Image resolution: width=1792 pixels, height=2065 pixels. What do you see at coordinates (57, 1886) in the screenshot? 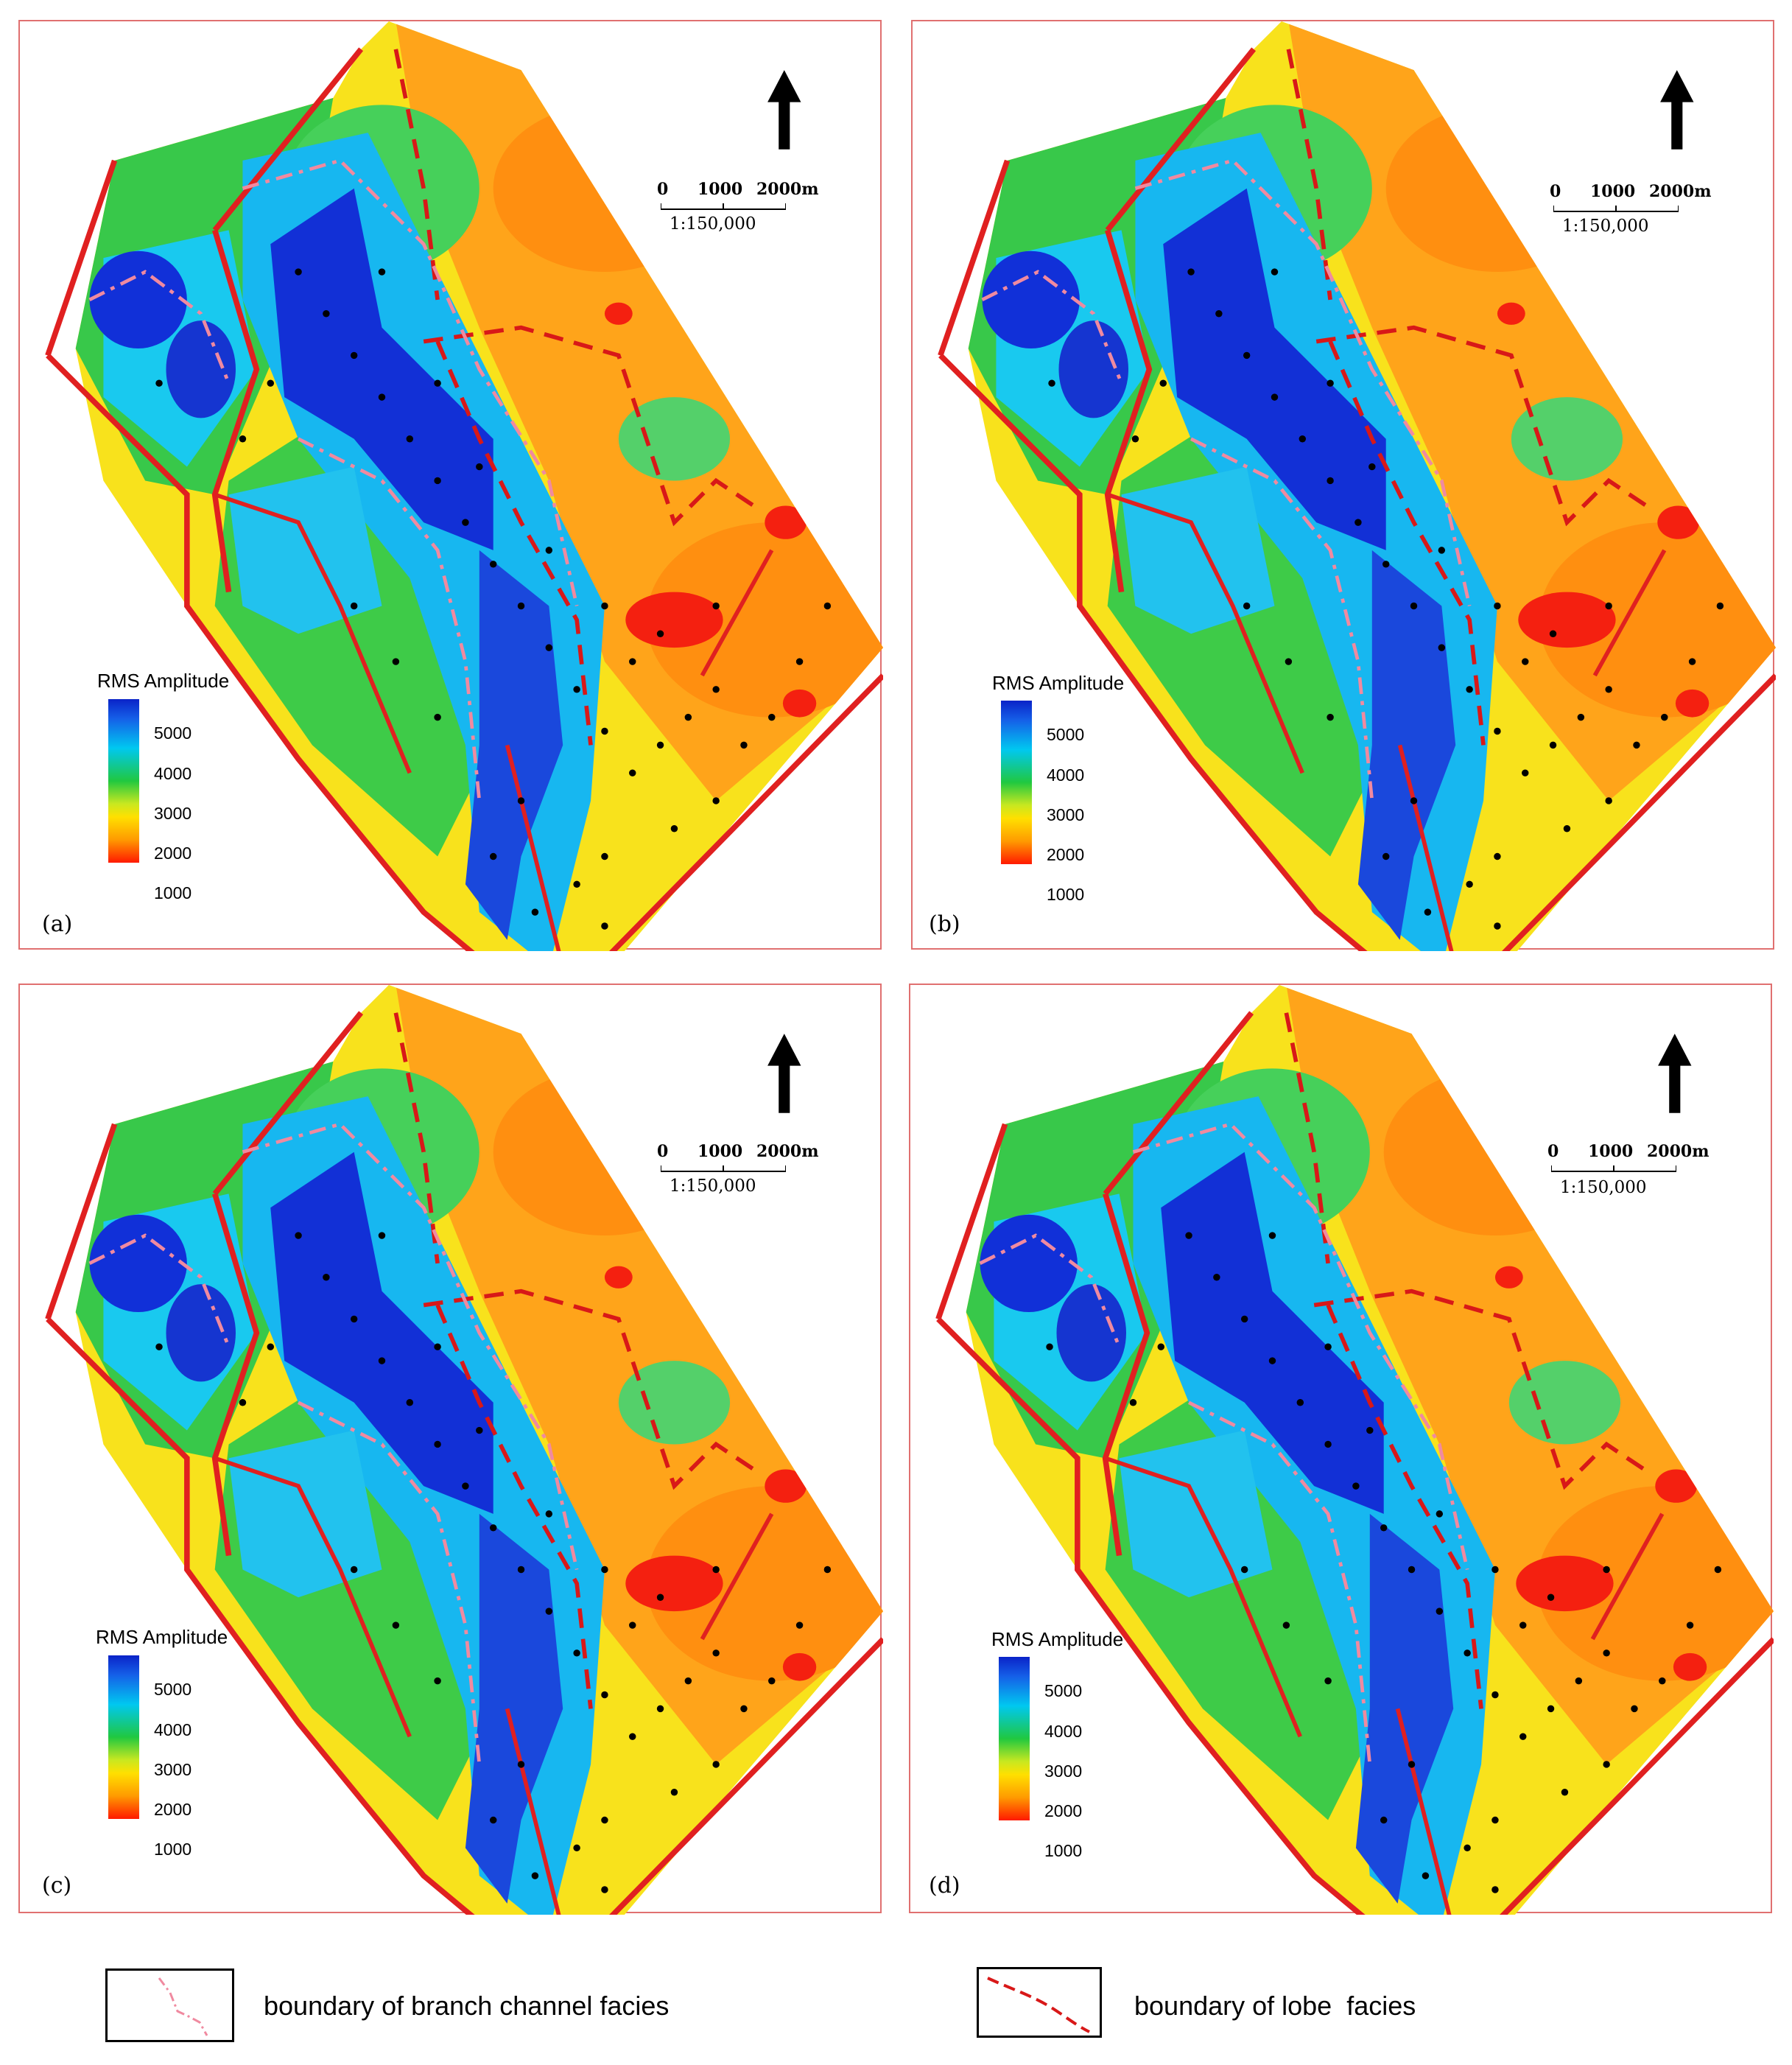
I see `panel-label: (c)` at bounding box center [57, 1886].